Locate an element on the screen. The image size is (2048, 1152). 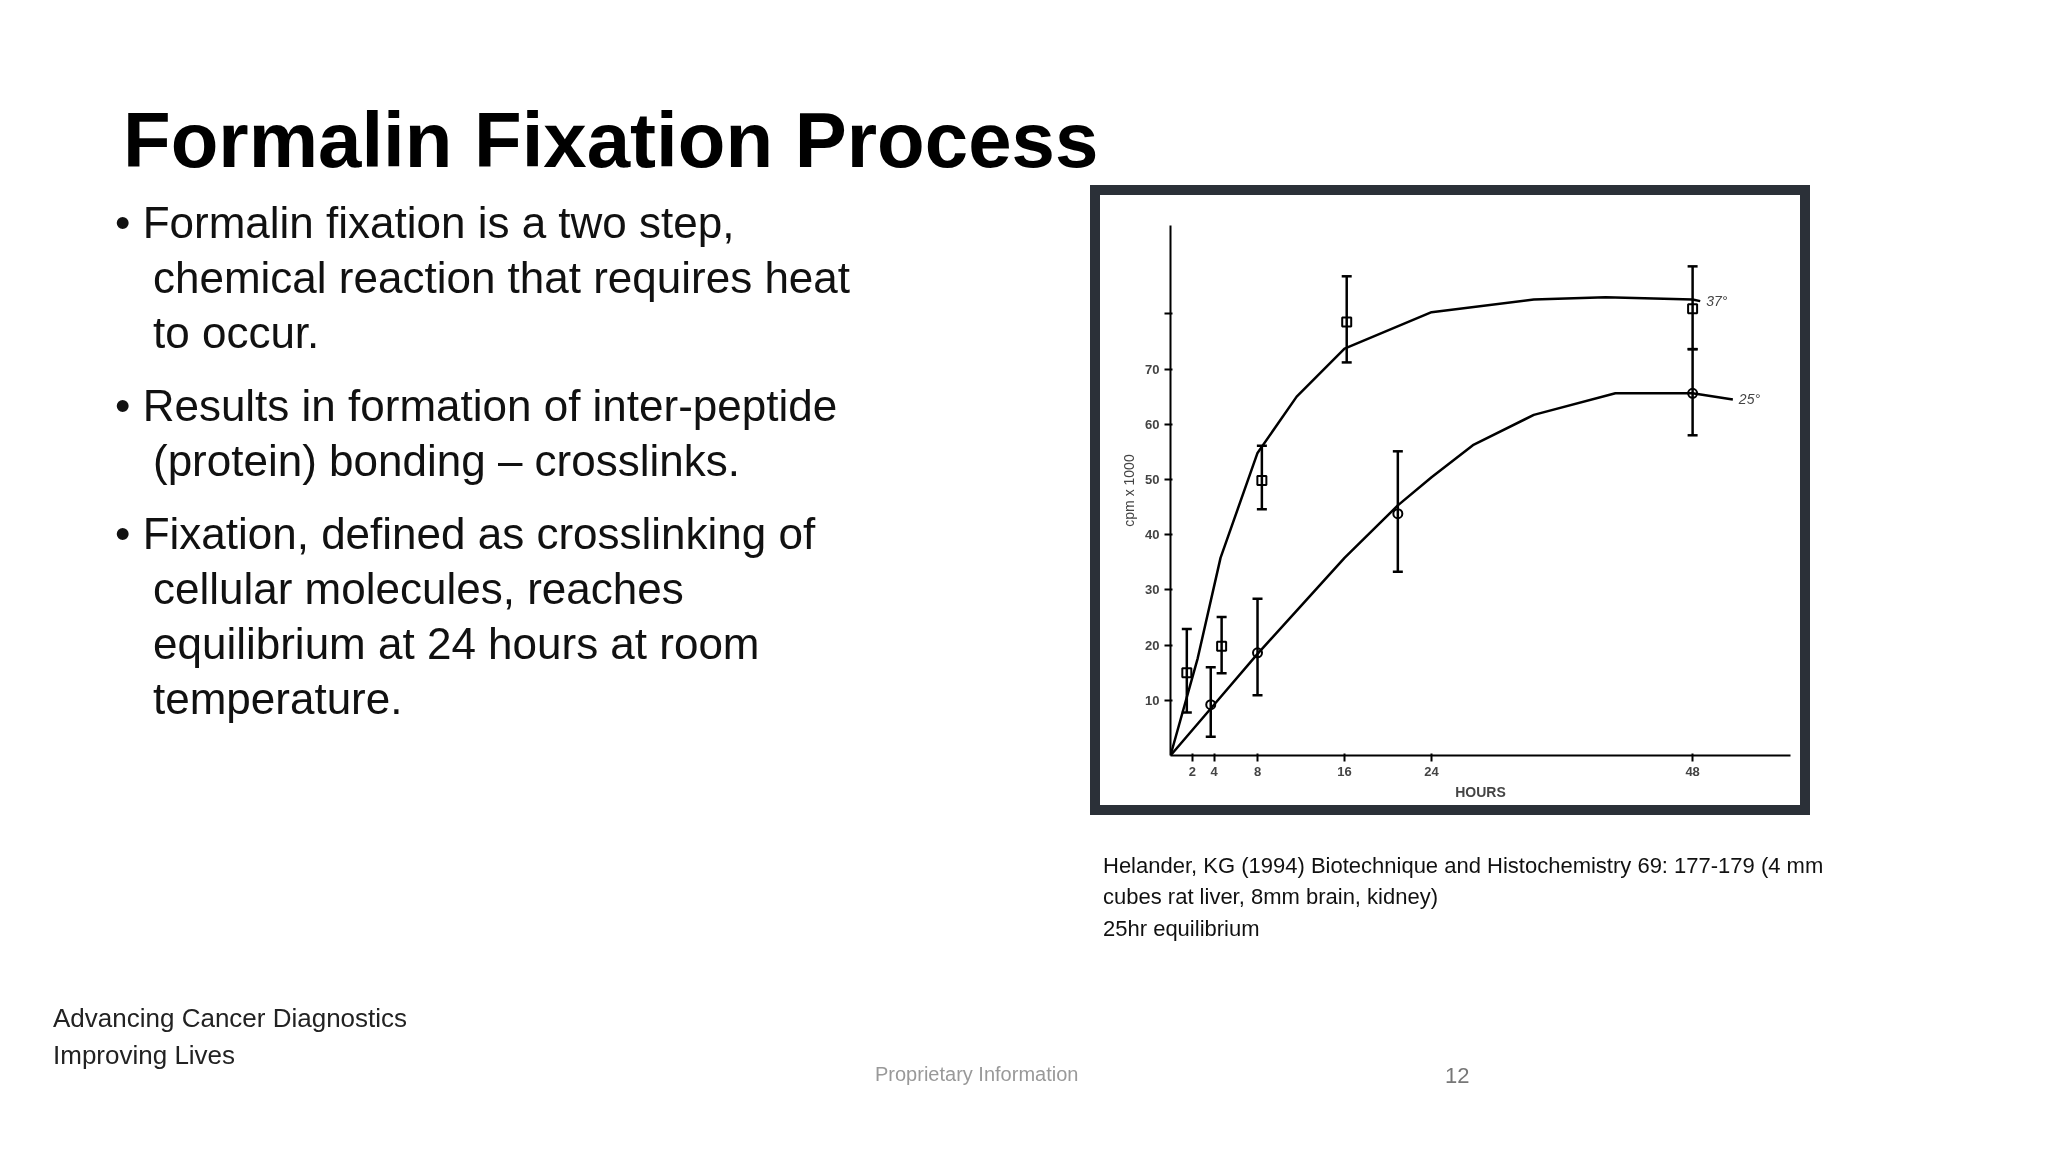
y-tick-label: 70 is located at coordinates (1152, 369).